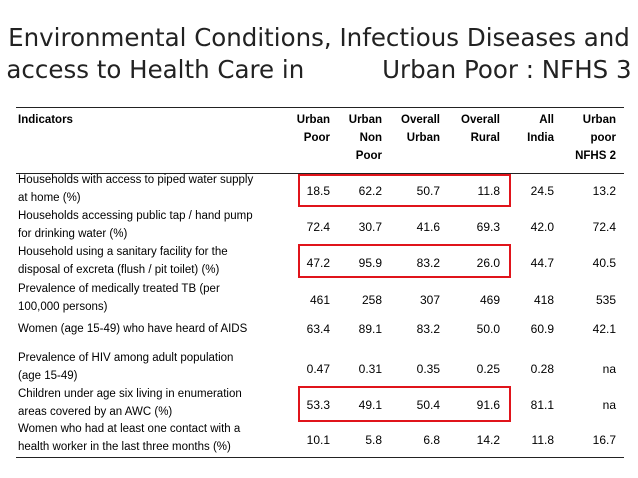  I want to click on value-urban-poor-nfhs2: 13.2, so click(604, 191).